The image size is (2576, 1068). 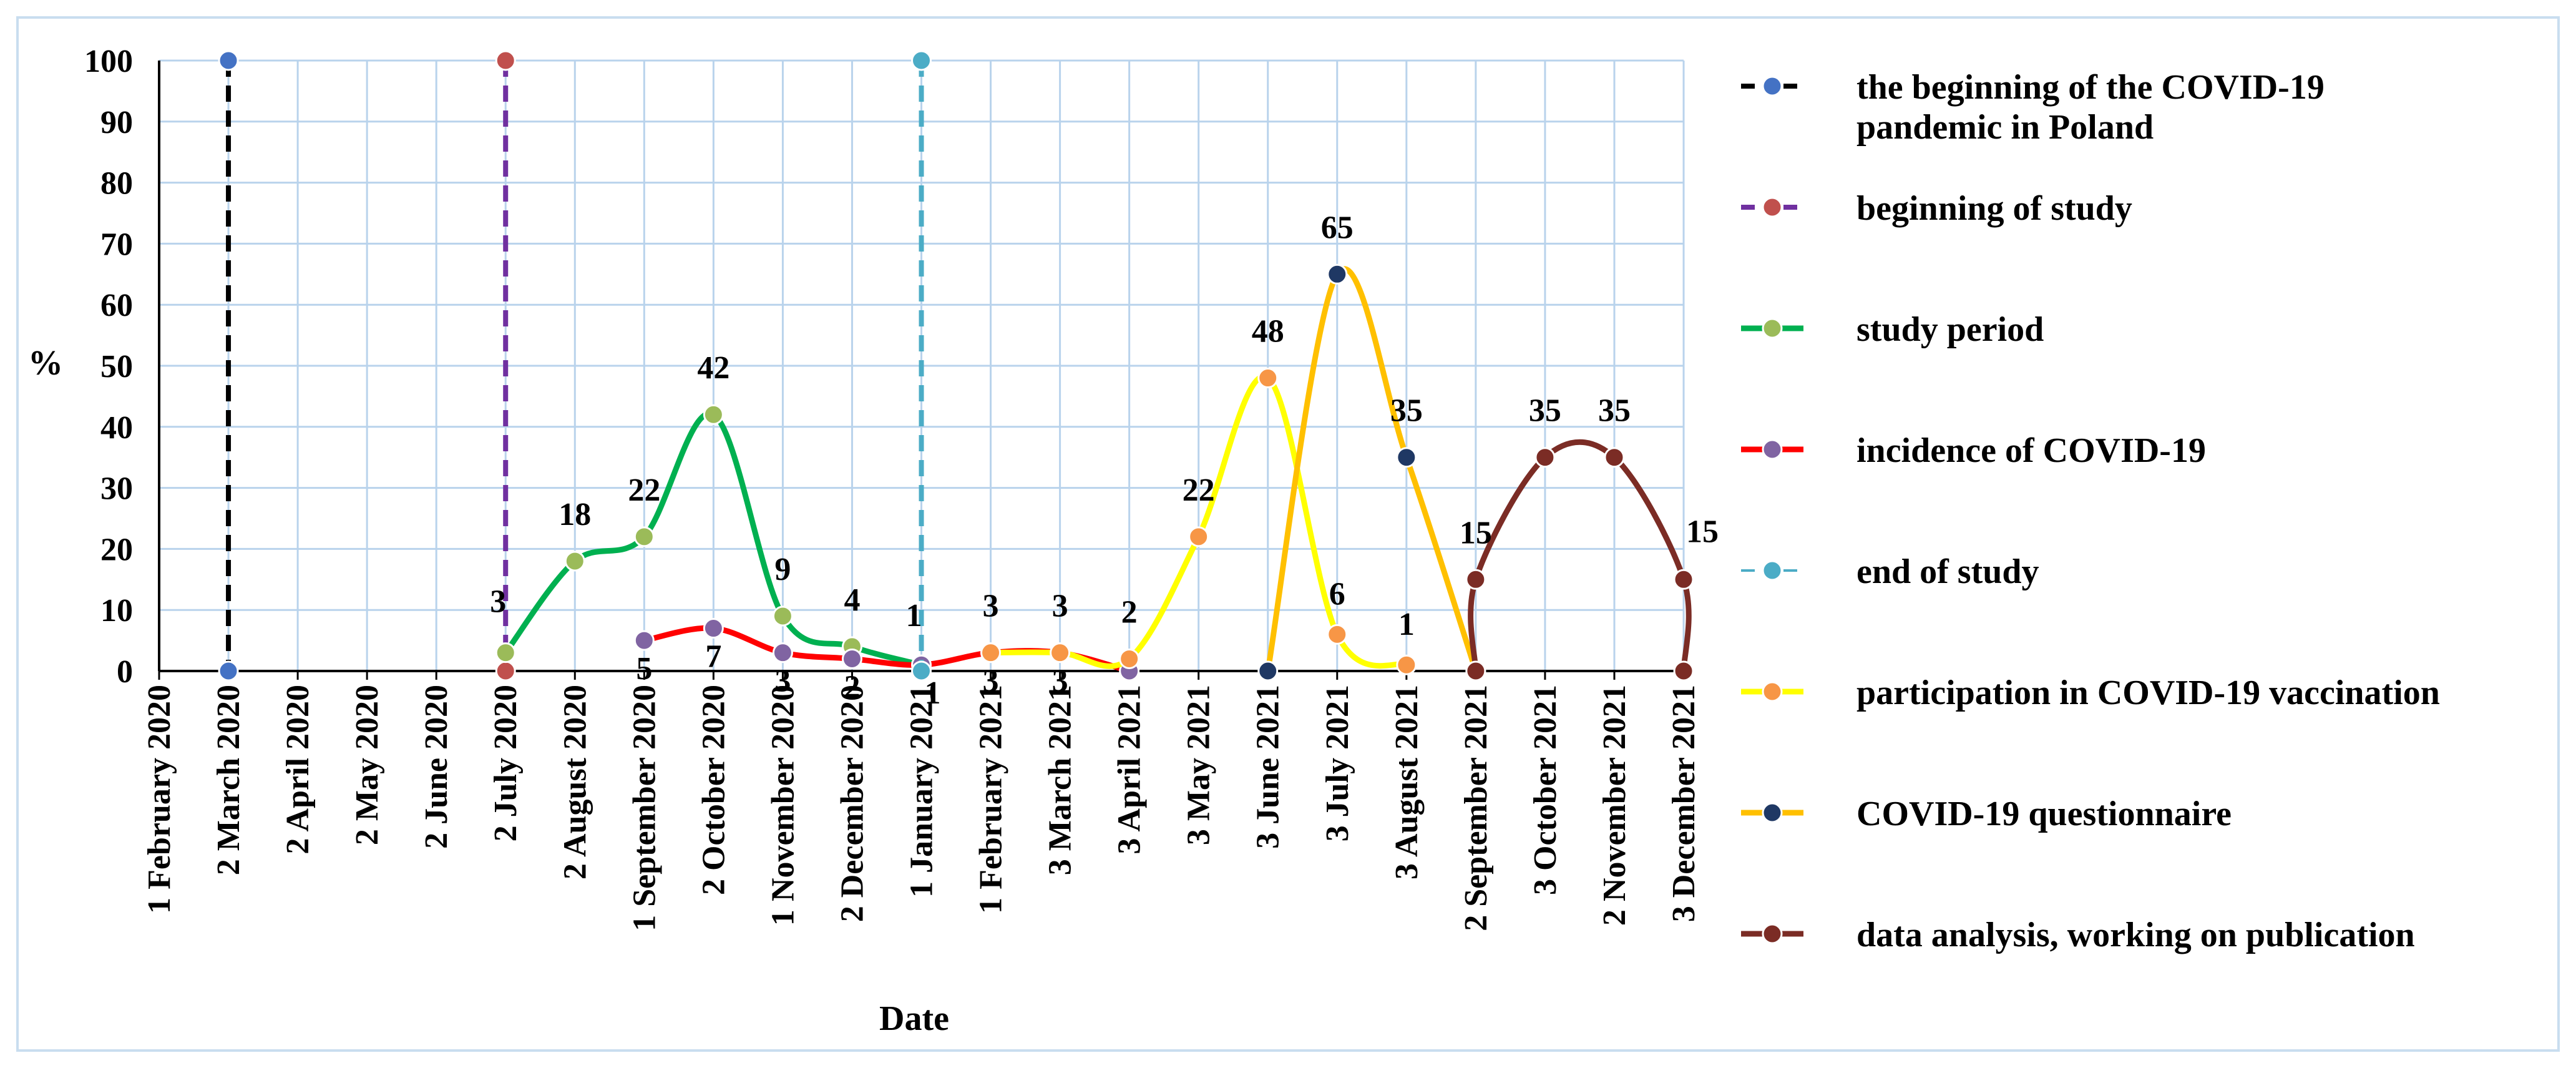 I want to click on legend-label: COVID-19 questionnaire, so click(x=2044, y=814).